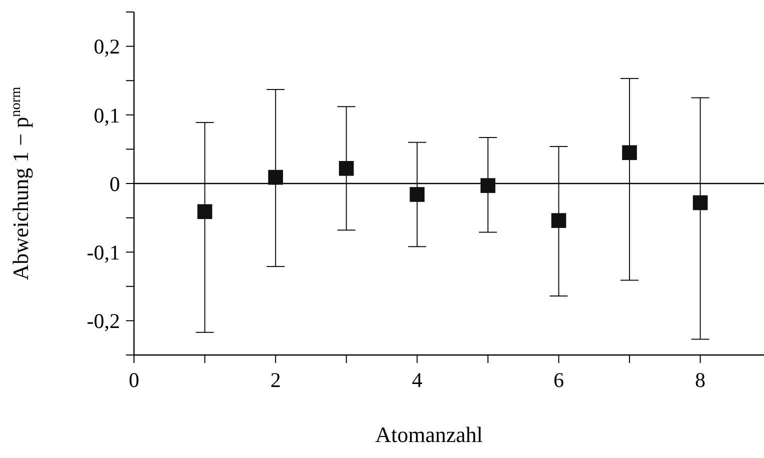 This screenshot has width=764, height=458. Describe the element at coordinates (107, 46) in the screenshot. I see `y-tick-label: 0,2` at that location.